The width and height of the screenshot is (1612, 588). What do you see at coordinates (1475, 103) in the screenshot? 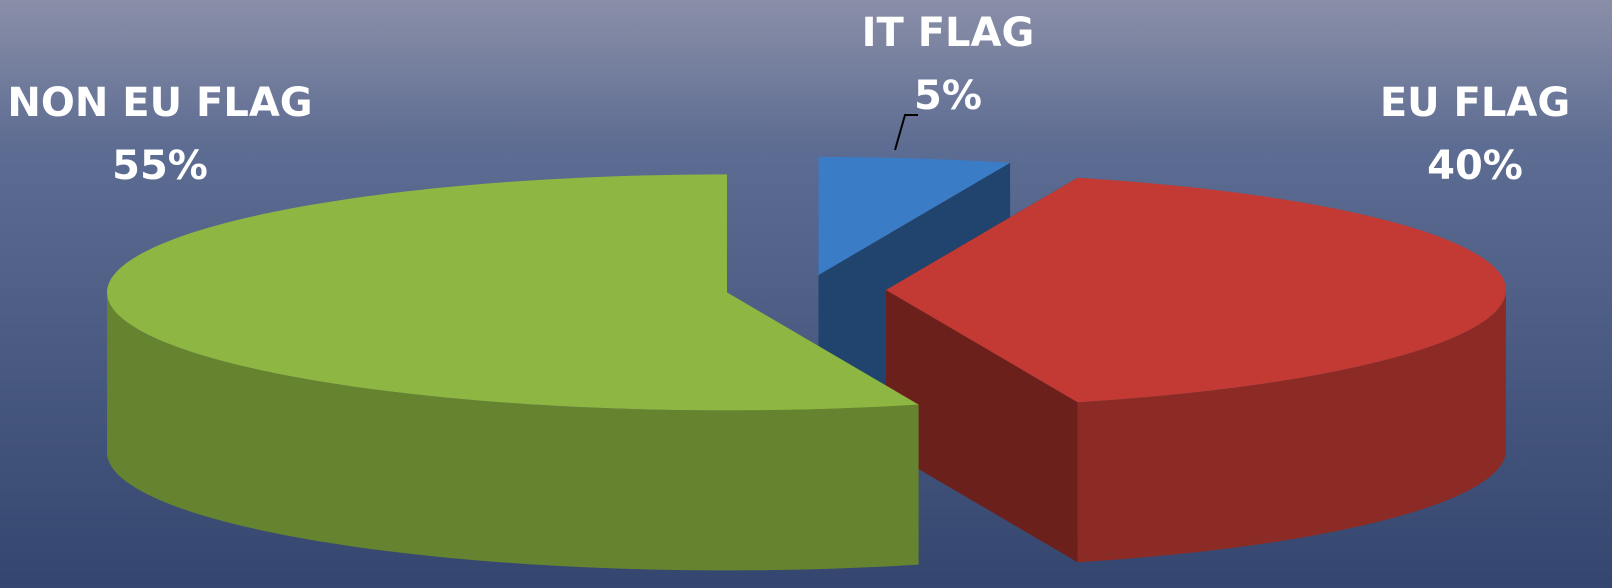
I see `slice-label: EU FLAG` at bounding box center [1475, 103].